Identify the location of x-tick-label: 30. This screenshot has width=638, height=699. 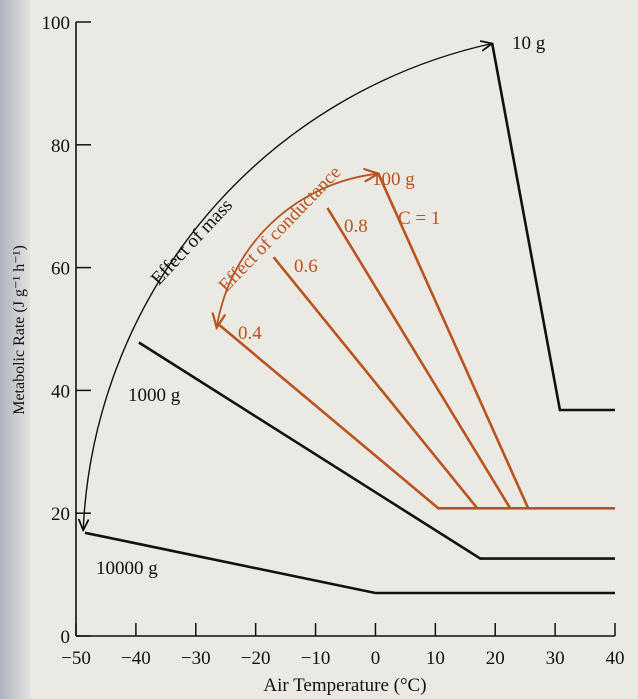
(555, 658).